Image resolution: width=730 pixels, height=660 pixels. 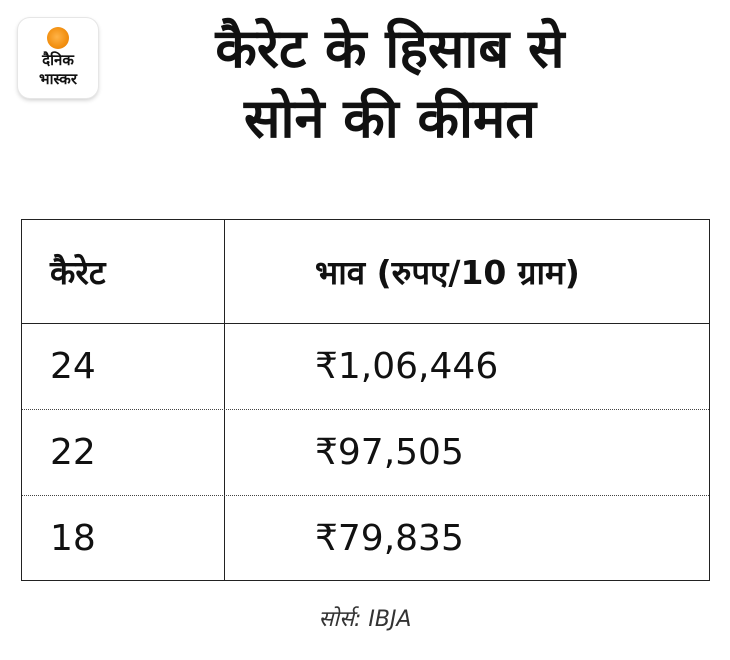 What do you see at coordinates (224, 400) in the screenshot?
I see `column-divider` at bounding box center [224, 400].